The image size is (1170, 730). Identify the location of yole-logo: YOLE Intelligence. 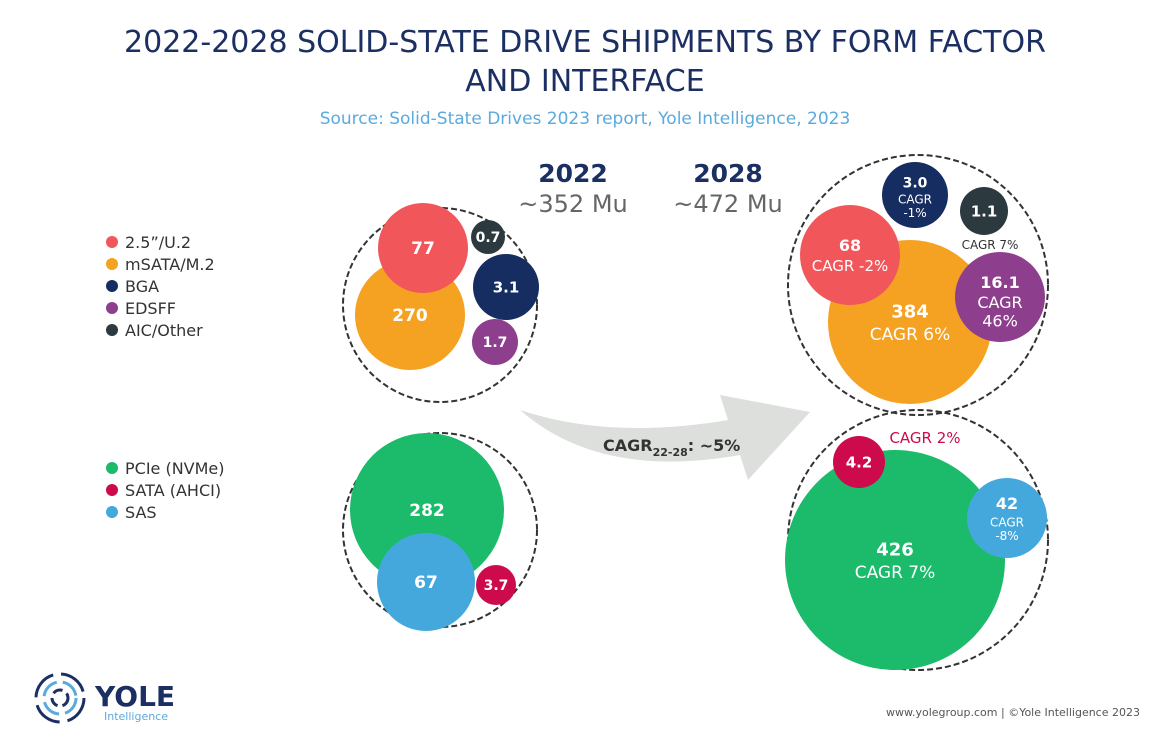
(104, 698).